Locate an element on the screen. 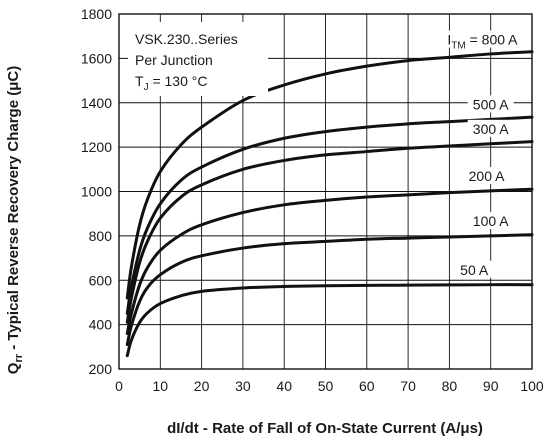 The height and width of the screenshot is (443, 555). series-label: 100 A is located at coordinates (491, 221).